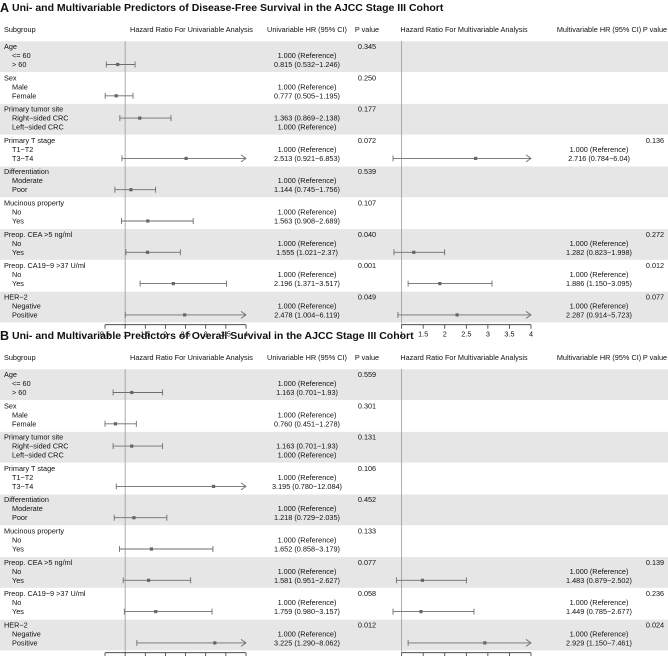 The height and width of the screenshot is (656, 668). What do you see at coordinates (485, 643) in the screenshot?
I see `panel-b-group-9-row-2-multivariable-point` at bounding box center [485, 643].